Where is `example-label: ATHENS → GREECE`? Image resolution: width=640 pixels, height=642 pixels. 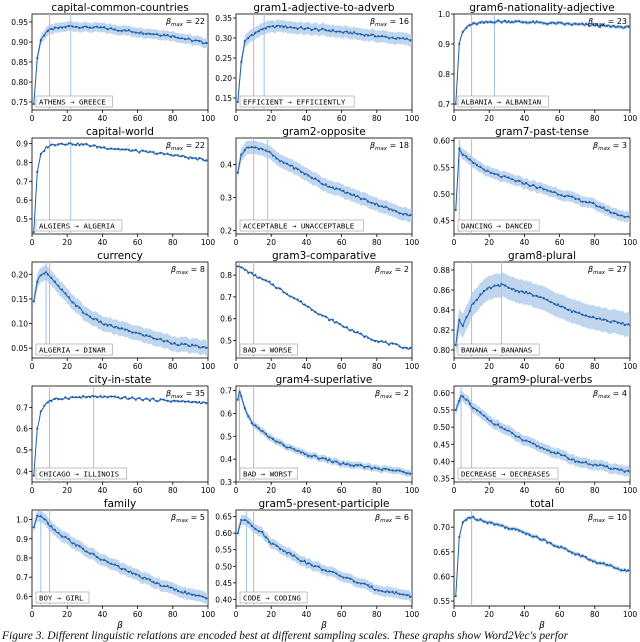
example-label: ATHENS → GREECE is located at coordinates (72, 102).